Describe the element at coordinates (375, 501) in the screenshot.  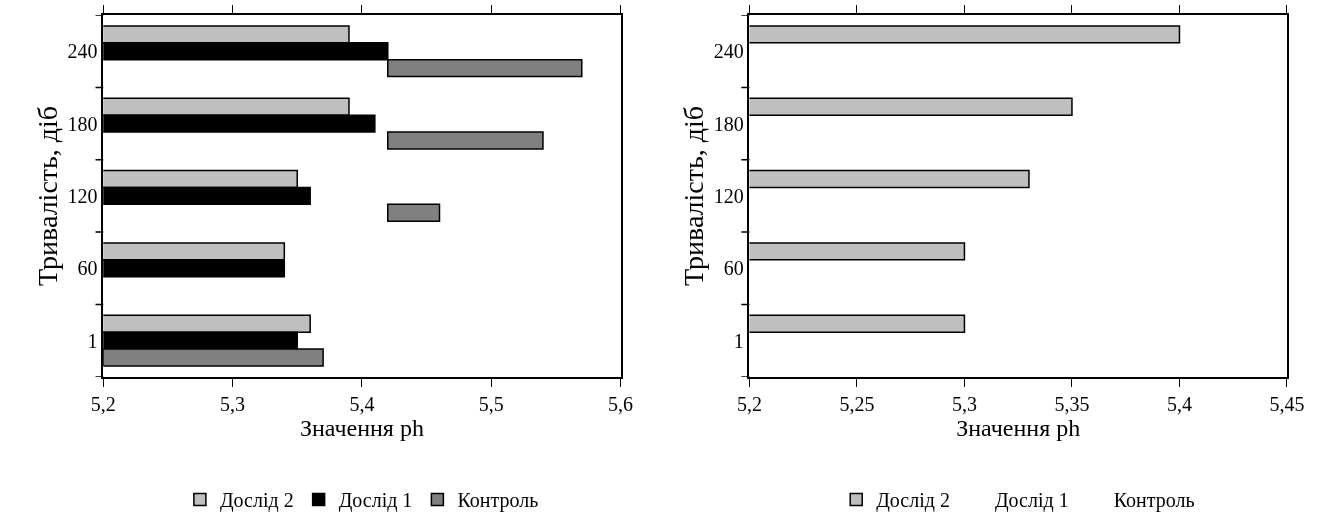
I see `legend-label: Дослід 1` at that location.